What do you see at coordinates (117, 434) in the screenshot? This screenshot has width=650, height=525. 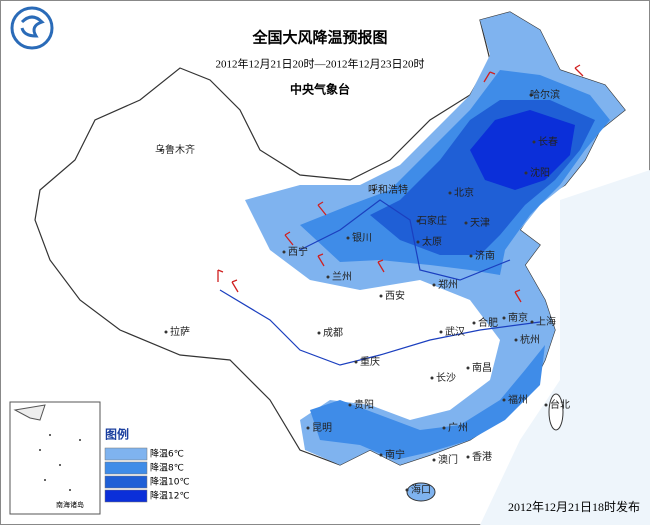 I see `legend-title: 图例` at bounding box center [117, 434].